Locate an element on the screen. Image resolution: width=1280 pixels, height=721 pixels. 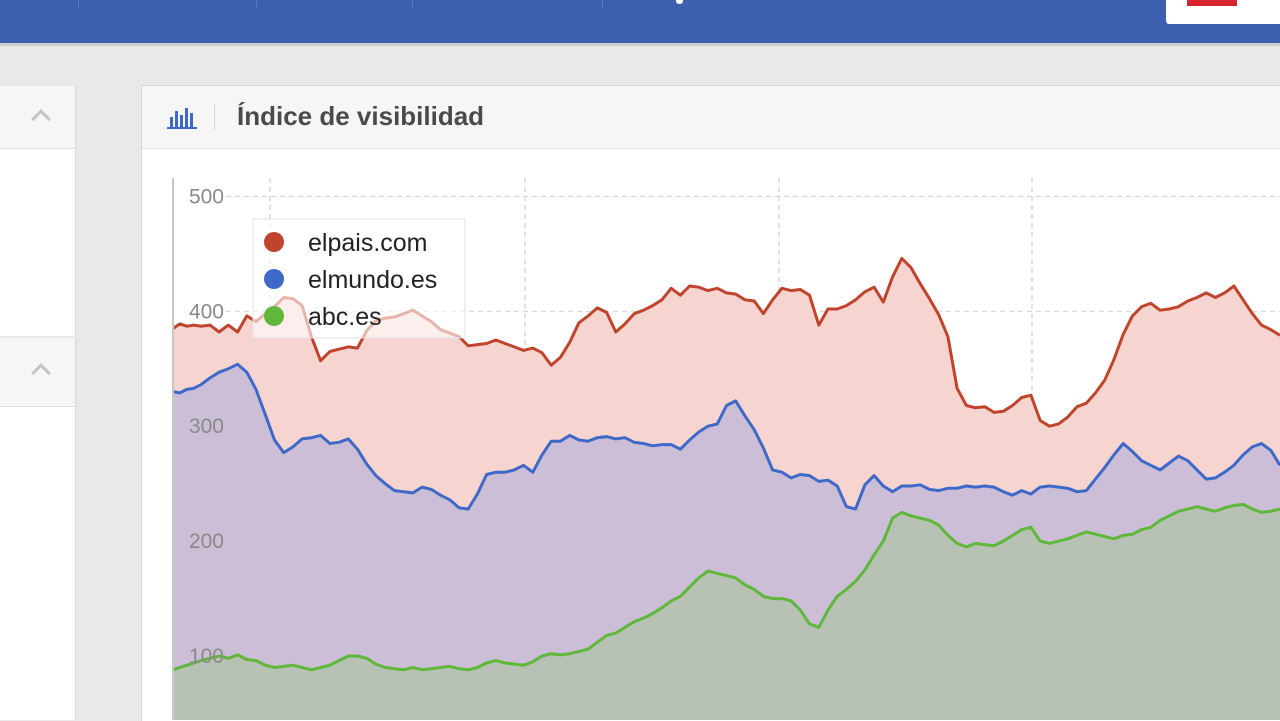
top-nav-bar is located at coordinates (640, 21).